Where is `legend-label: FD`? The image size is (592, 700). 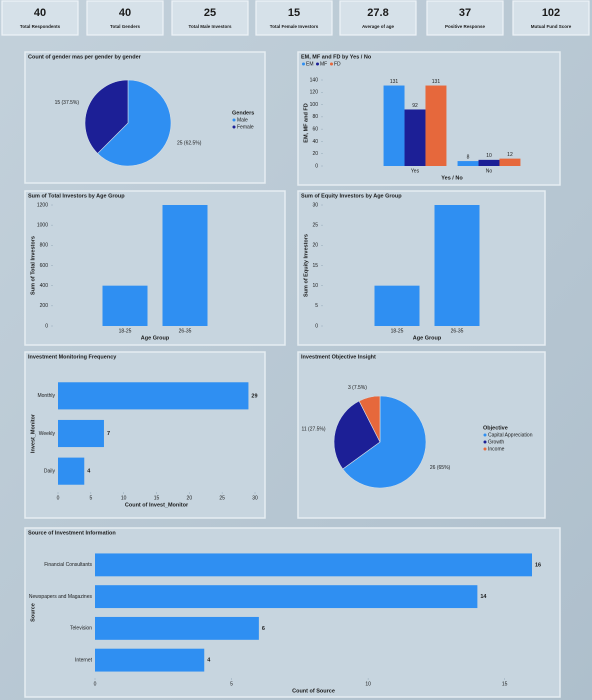
legend-label: FD is located at coordinates (337, 64).